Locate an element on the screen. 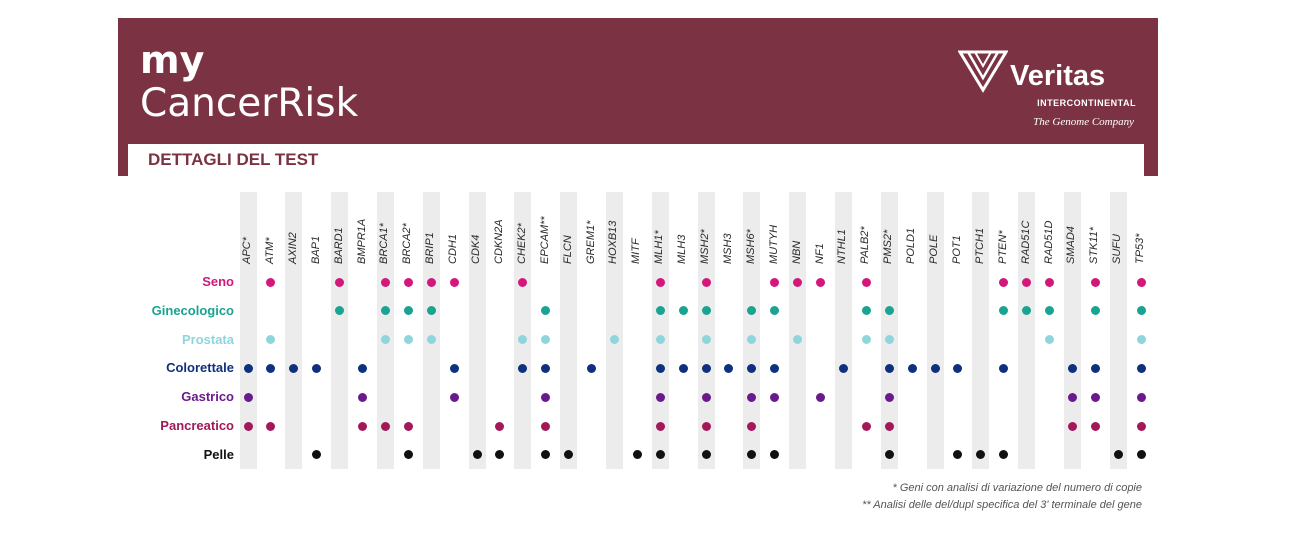  dot-seno-nf1 is located at coordinates (820, 282).